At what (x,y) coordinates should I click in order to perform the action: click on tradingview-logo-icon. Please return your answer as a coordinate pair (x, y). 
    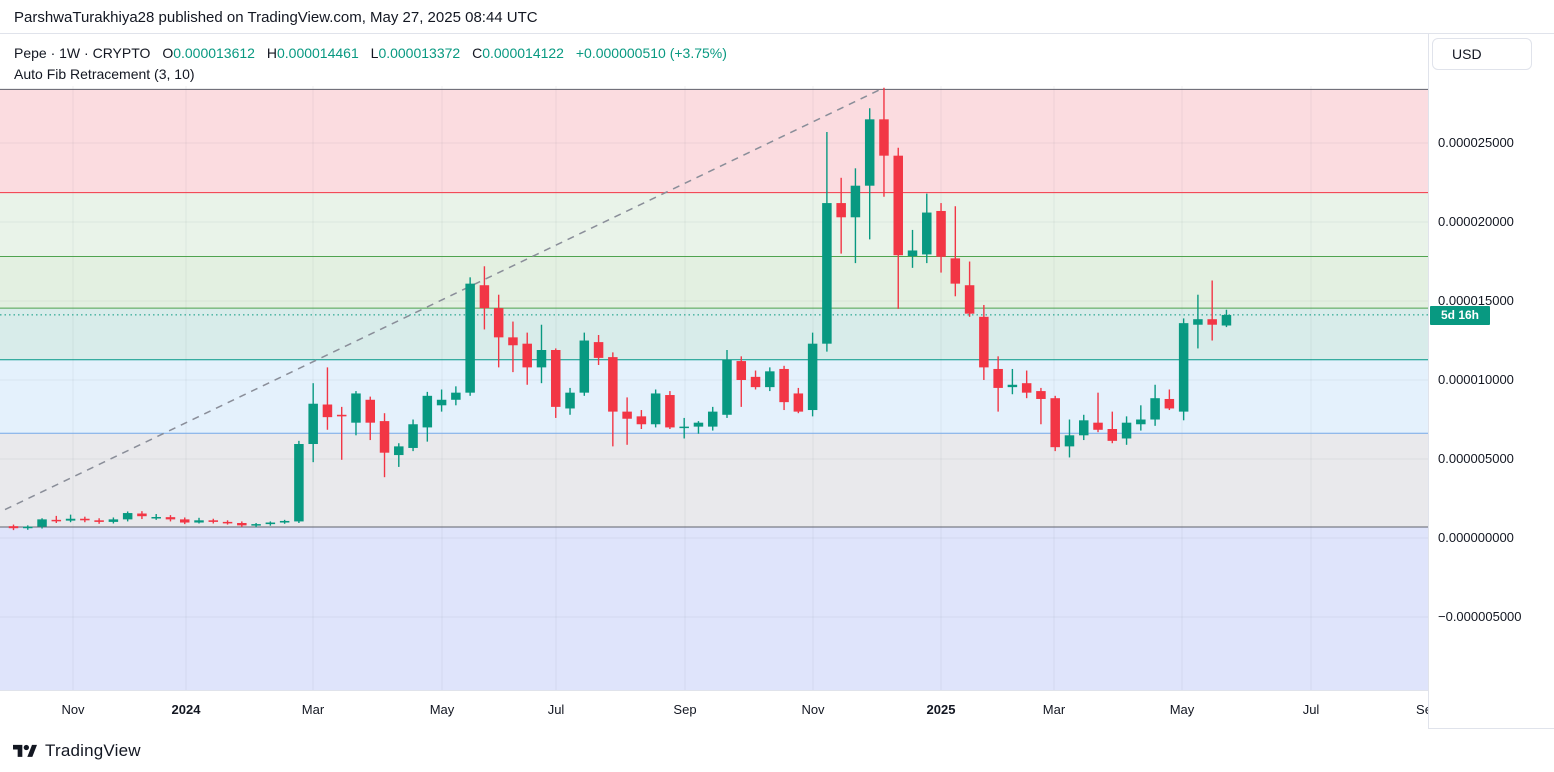
    Looking at the image, I should click on (25, 750).